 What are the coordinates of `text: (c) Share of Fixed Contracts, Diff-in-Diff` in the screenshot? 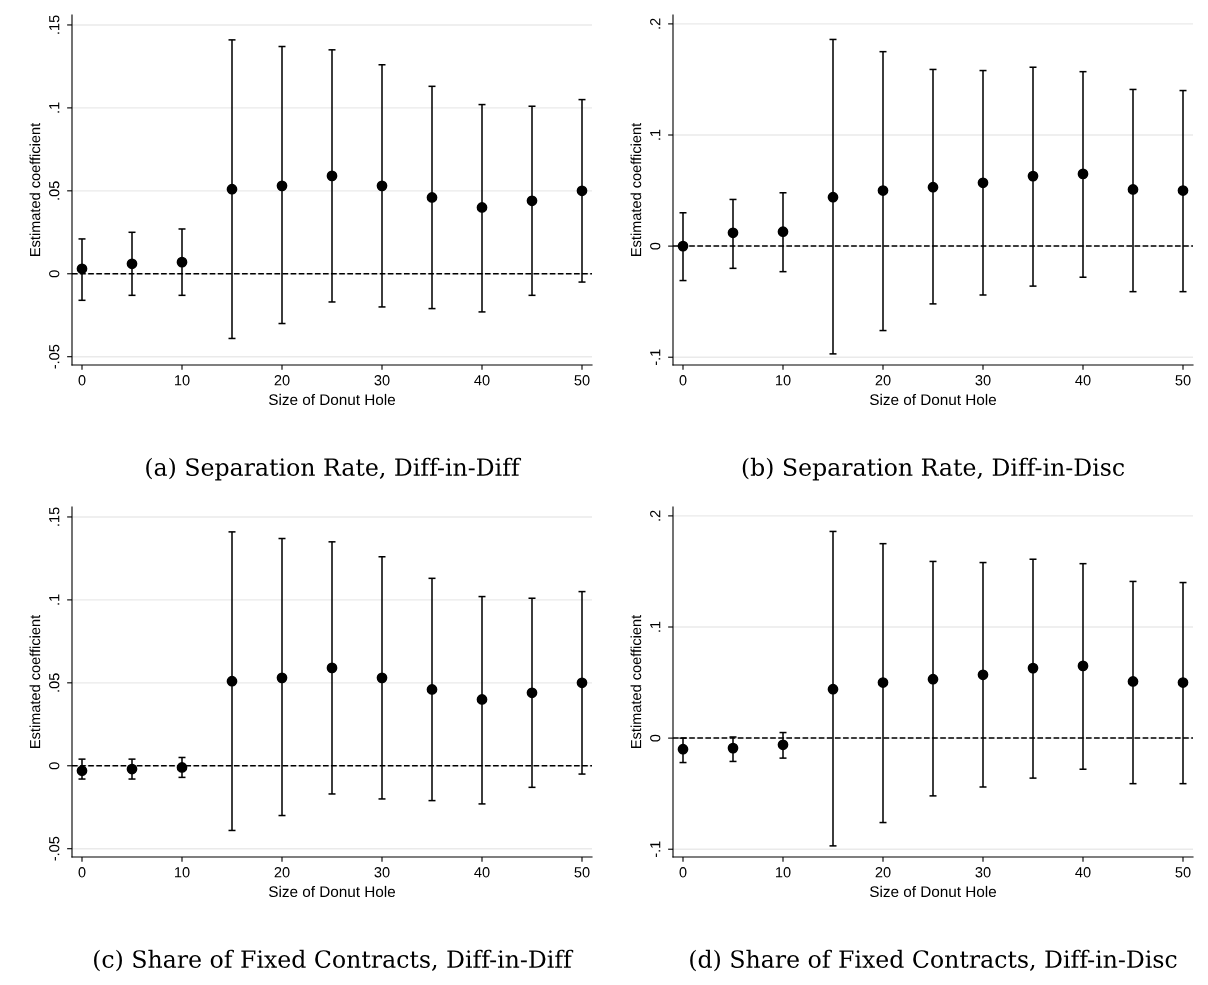 It's located at (334, 960).